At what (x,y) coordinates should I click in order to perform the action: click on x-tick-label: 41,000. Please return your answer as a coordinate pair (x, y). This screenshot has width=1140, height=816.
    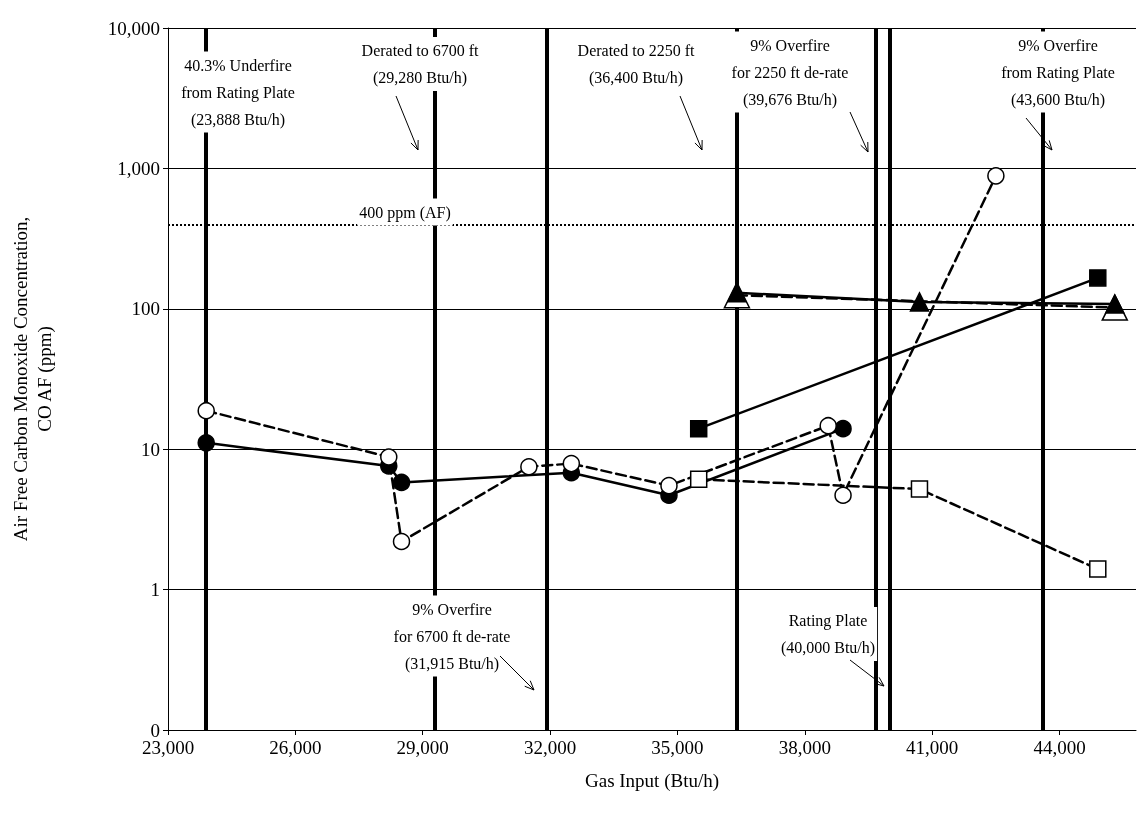
    Looking at the image, I should click on (932, 747).